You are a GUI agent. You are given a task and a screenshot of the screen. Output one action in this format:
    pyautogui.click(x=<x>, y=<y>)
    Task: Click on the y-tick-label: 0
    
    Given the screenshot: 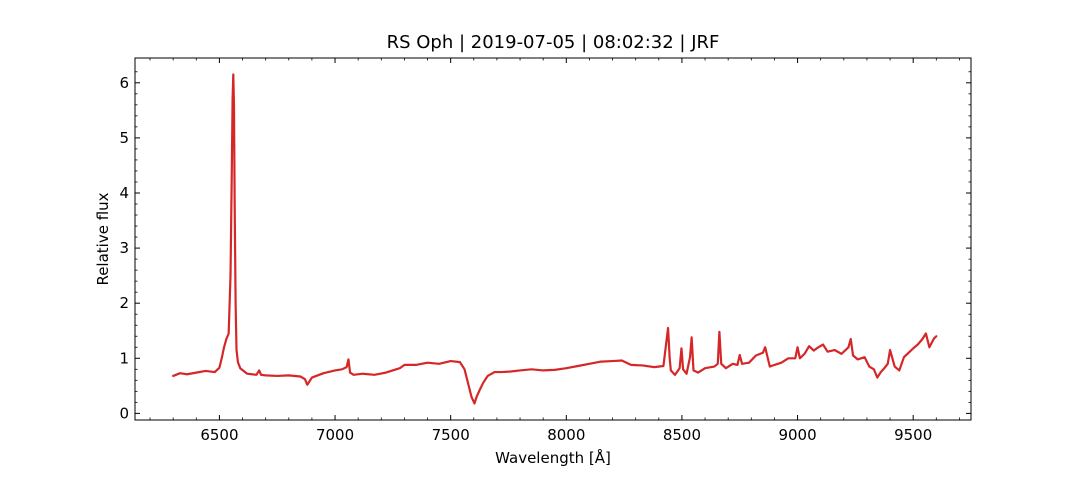 What is the action you would take?
    pyautogui.click(x=124, y=413)
    